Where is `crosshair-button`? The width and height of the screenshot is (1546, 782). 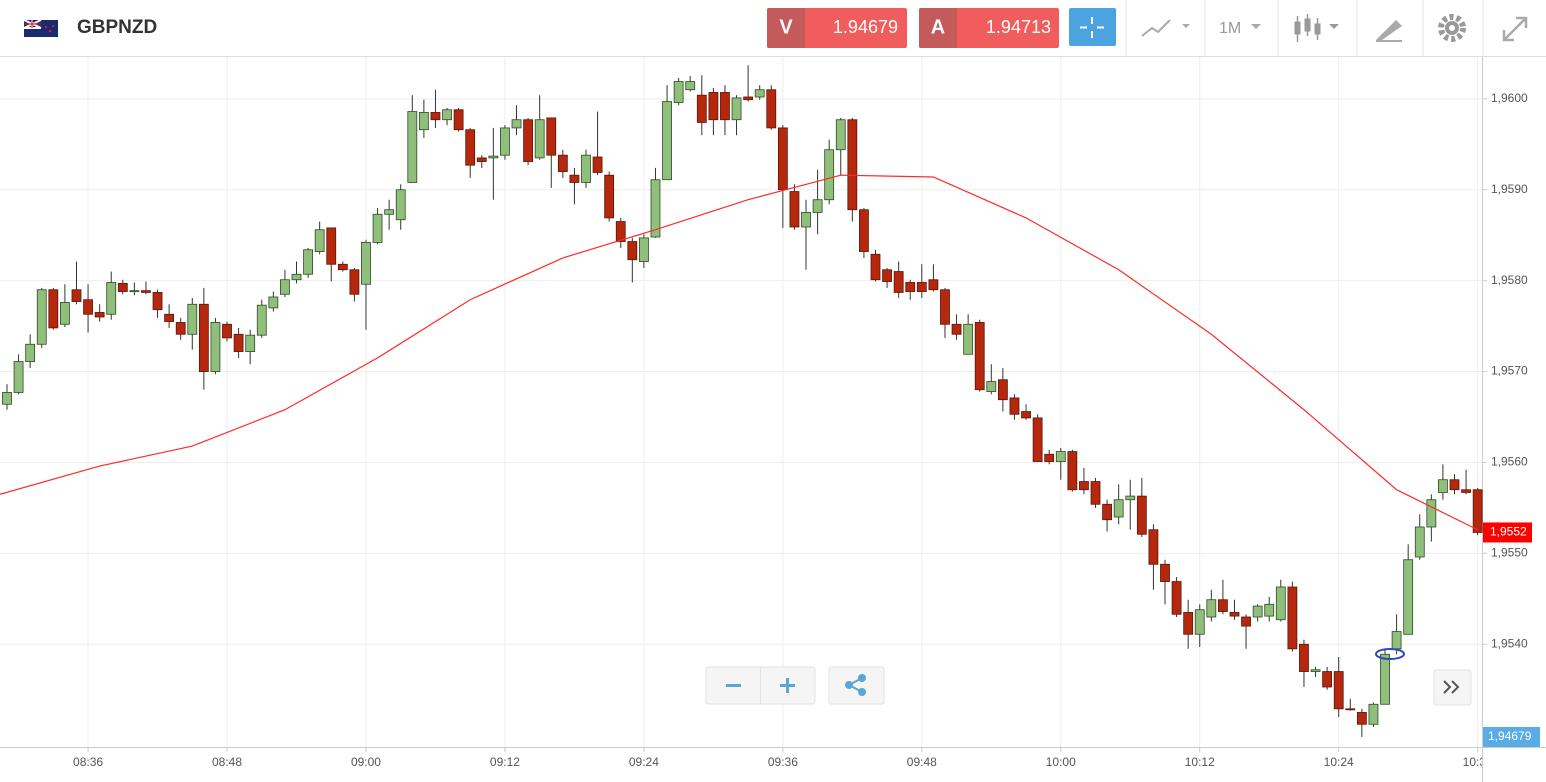
crosshair-button is located at coordinates (1092, 27).